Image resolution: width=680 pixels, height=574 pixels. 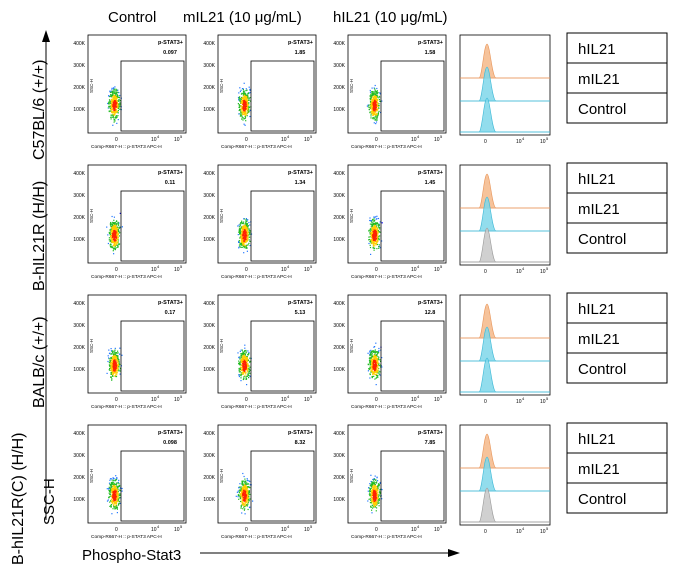 What do you see at coordinates (547, 398) in the screenshot?
I see `histogram-x-tick: 5` at bounding box center [547, 398].